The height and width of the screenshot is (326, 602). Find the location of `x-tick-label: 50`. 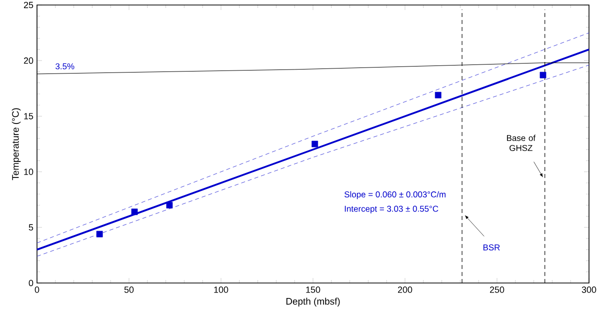

x-tick-label: 50 is located at coordinates (129, 289).